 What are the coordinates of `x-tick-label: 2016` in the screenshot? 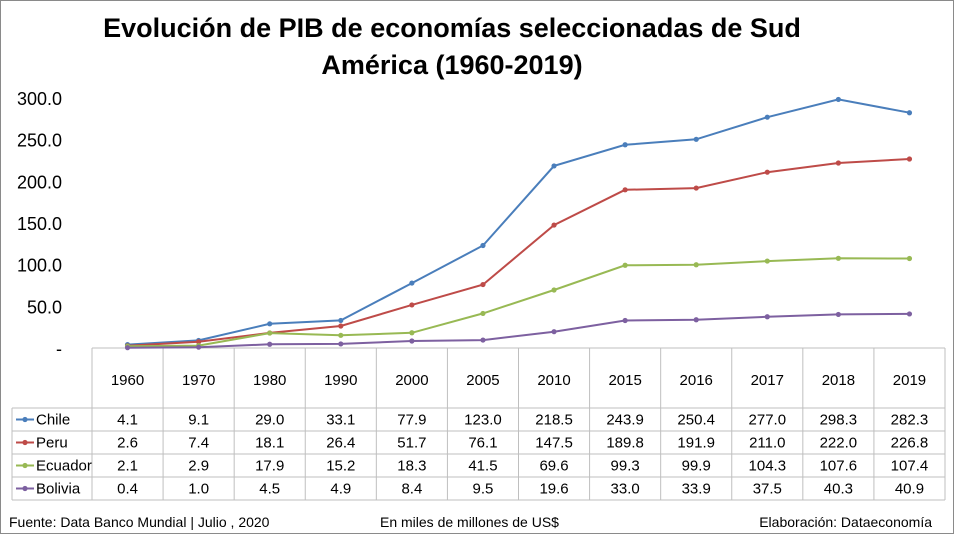 It's located at (696, 380).